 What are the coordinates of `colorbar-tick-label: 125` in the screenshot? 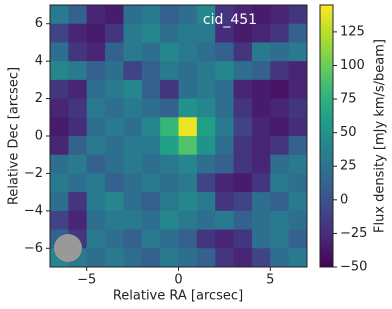 It's located at (352, 31).